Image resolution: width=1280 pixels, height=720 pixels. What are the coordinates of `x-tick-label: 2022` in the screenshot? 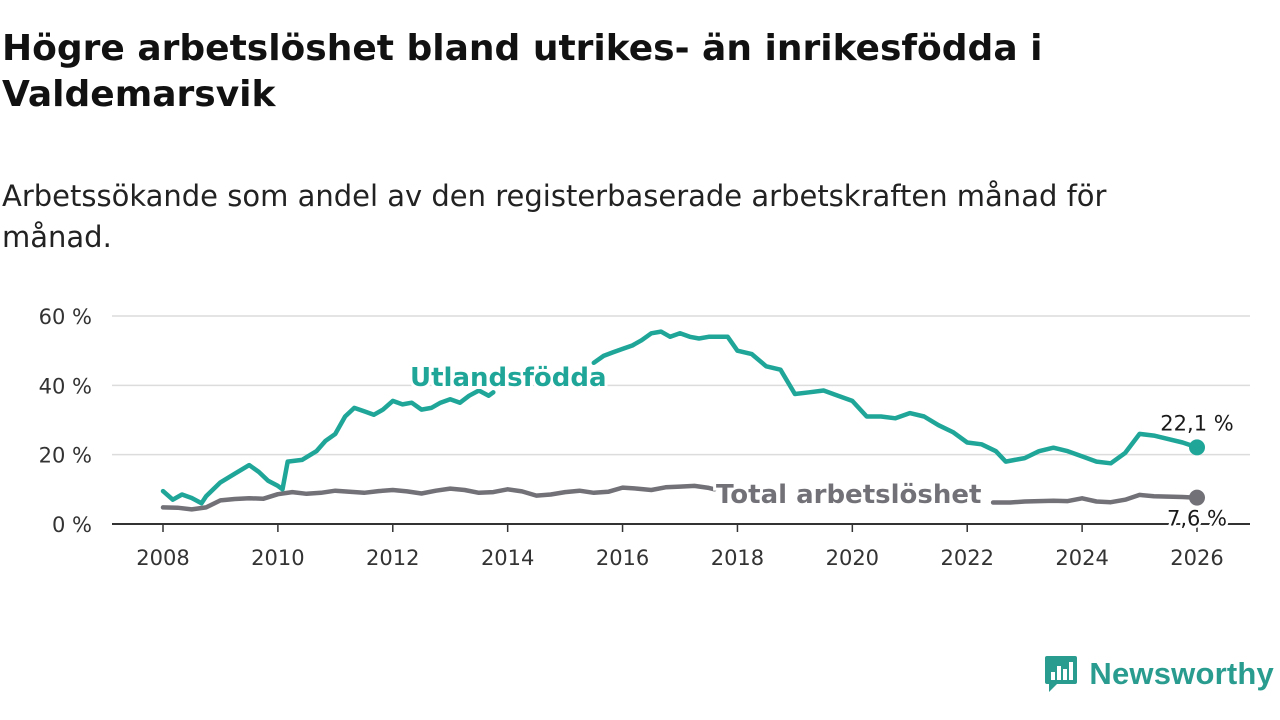 It's located at (966, 558).